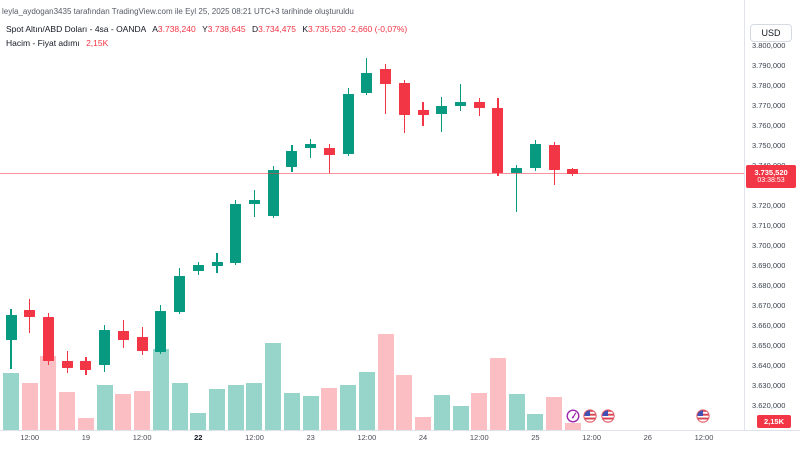 This screenshot has width=800, height=450. Describe the element at coordinates (310, 437) in the screenshot. I see `time-axis-label: 23` at that location.